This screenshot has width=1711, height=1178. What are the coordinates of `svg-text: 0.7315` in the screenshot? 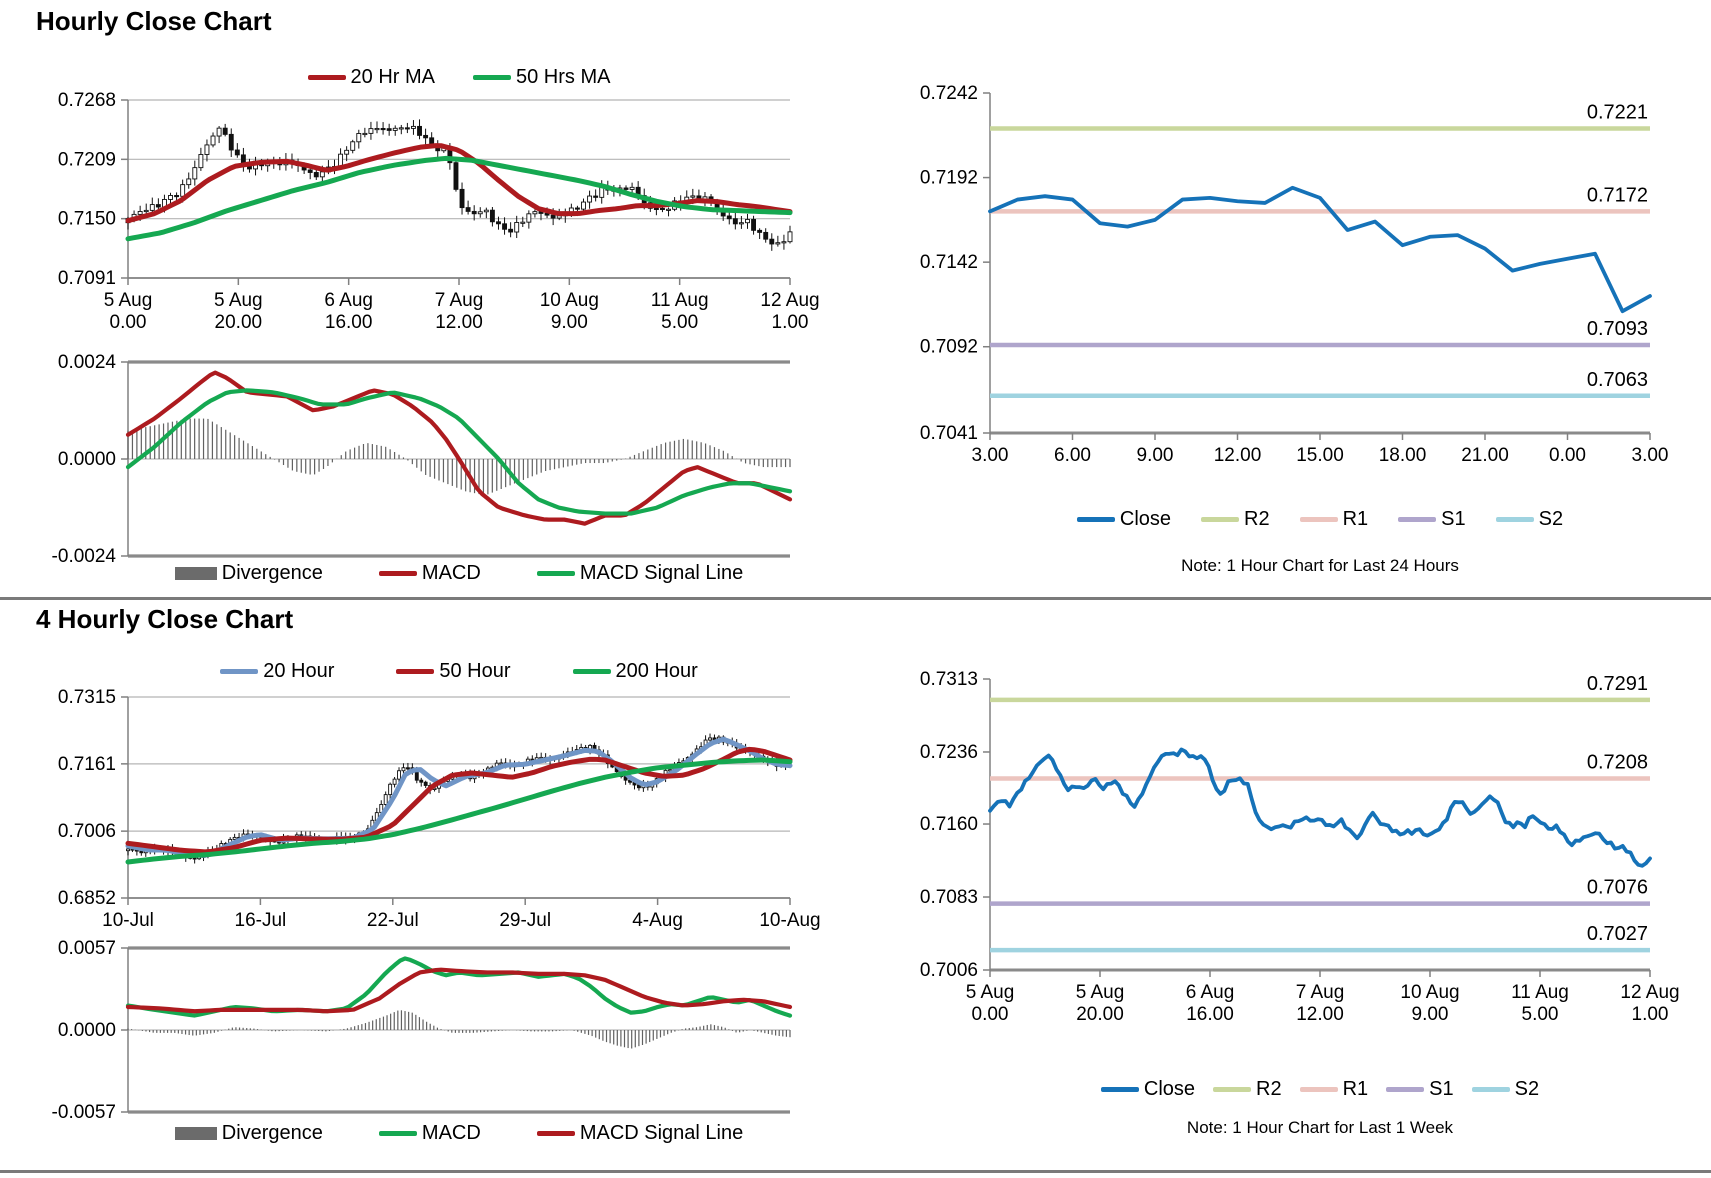 It's located at (87, 697).